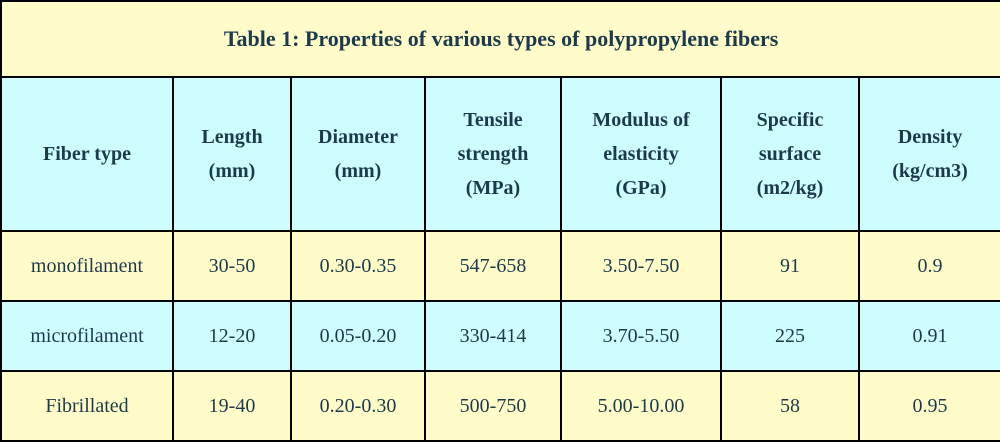  I want to click on cell-tensile-strength: 547-658, so click(493, 266).